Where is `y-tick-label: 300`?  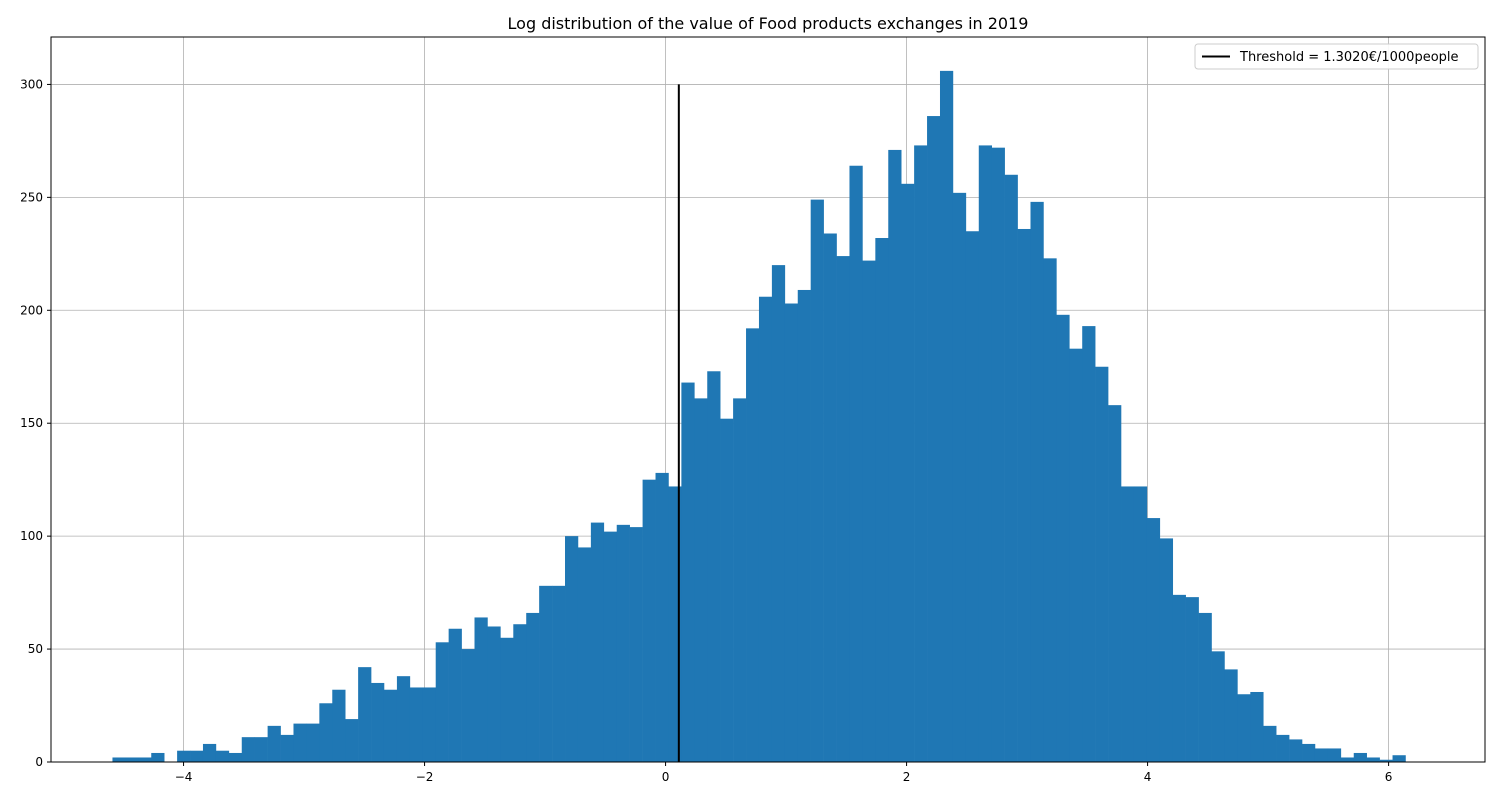
y-tick-label: 300 is located at coordinates (31, 84).